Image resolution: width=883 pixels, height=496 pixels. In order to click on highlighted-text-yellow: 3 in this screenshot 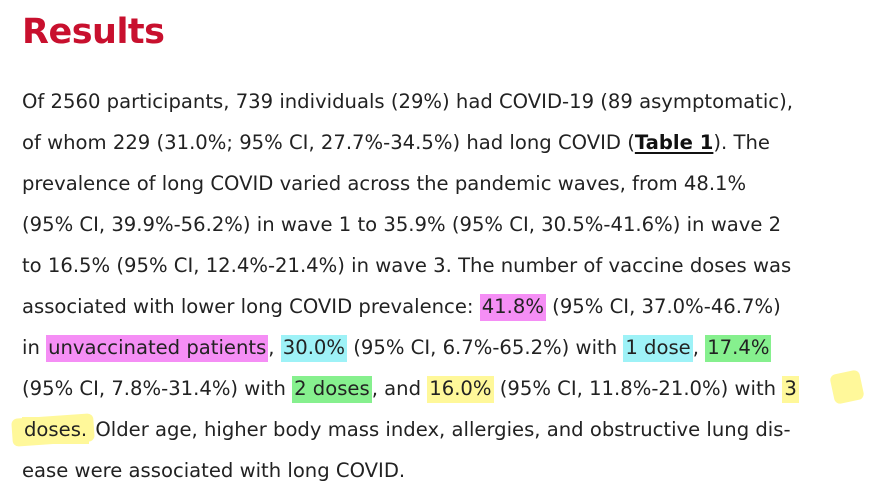, I will do `click(790, 389)`.